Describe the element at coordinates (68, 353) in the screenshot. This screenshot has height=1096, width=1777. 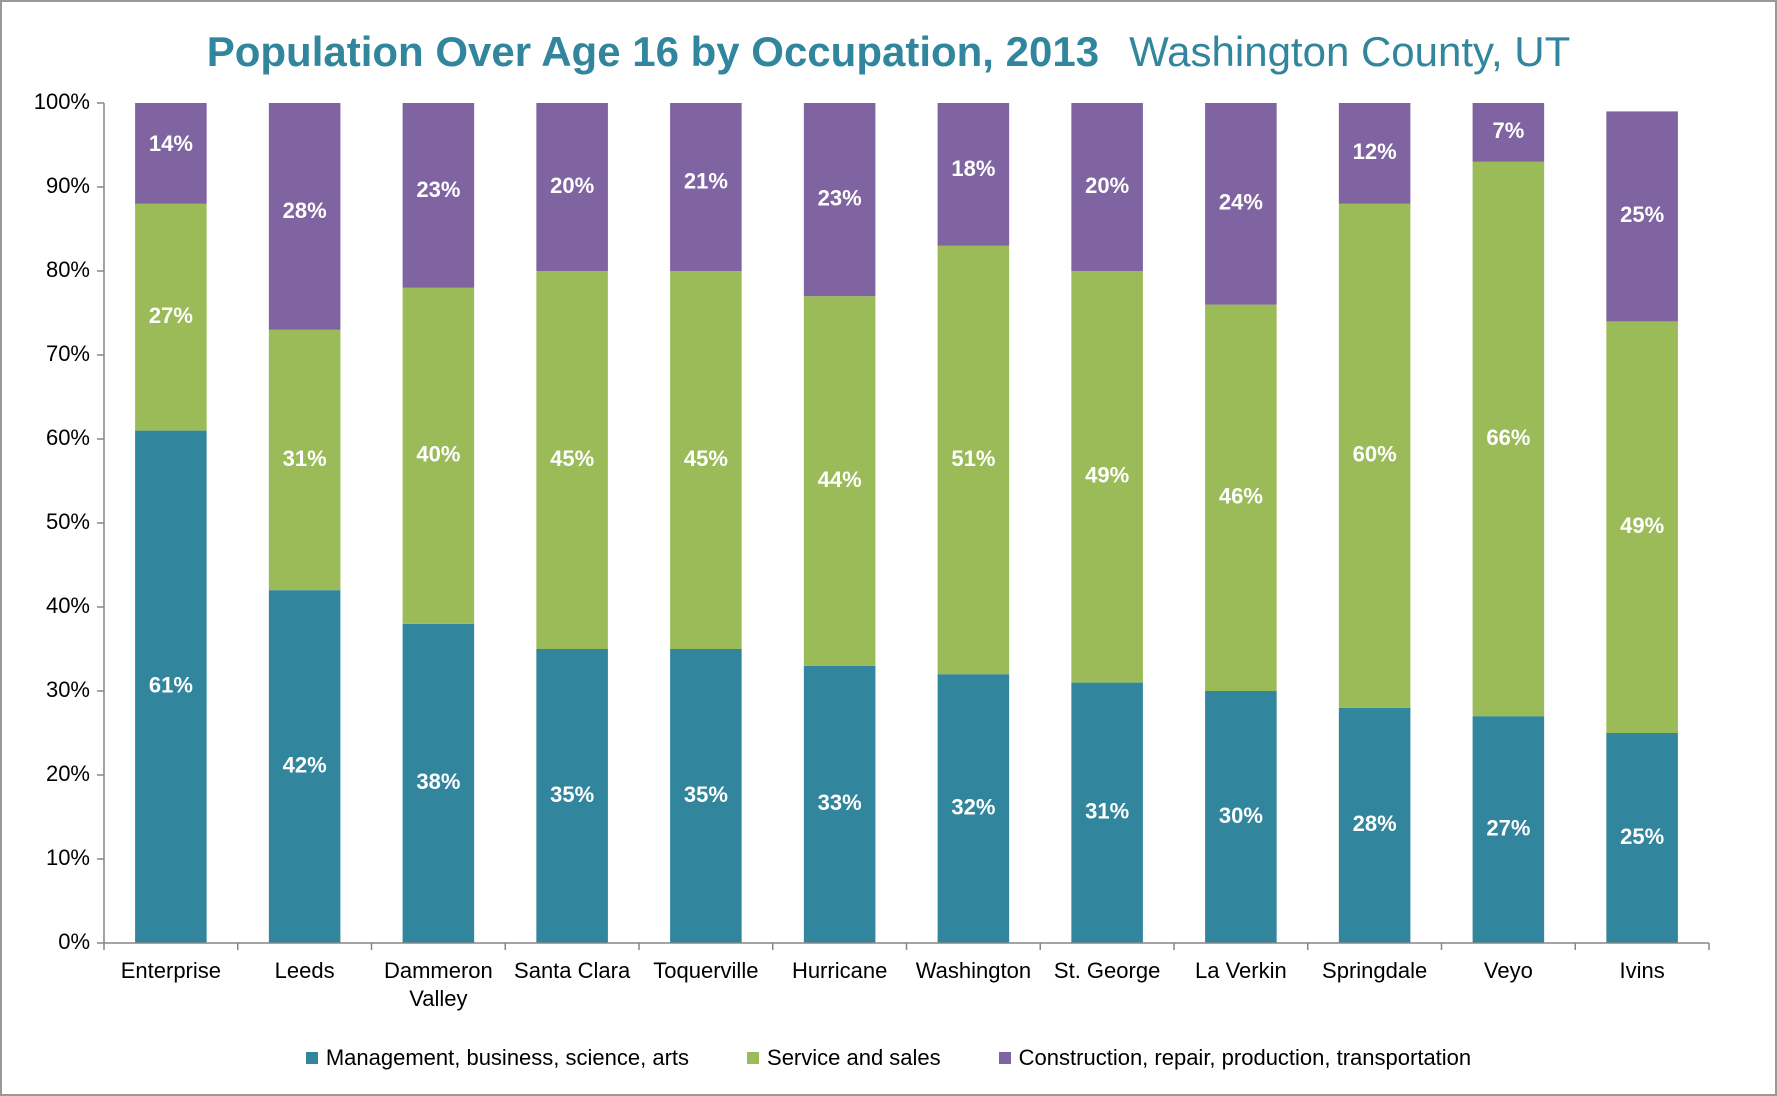
I see `y-tick-label: 70%` at that location.